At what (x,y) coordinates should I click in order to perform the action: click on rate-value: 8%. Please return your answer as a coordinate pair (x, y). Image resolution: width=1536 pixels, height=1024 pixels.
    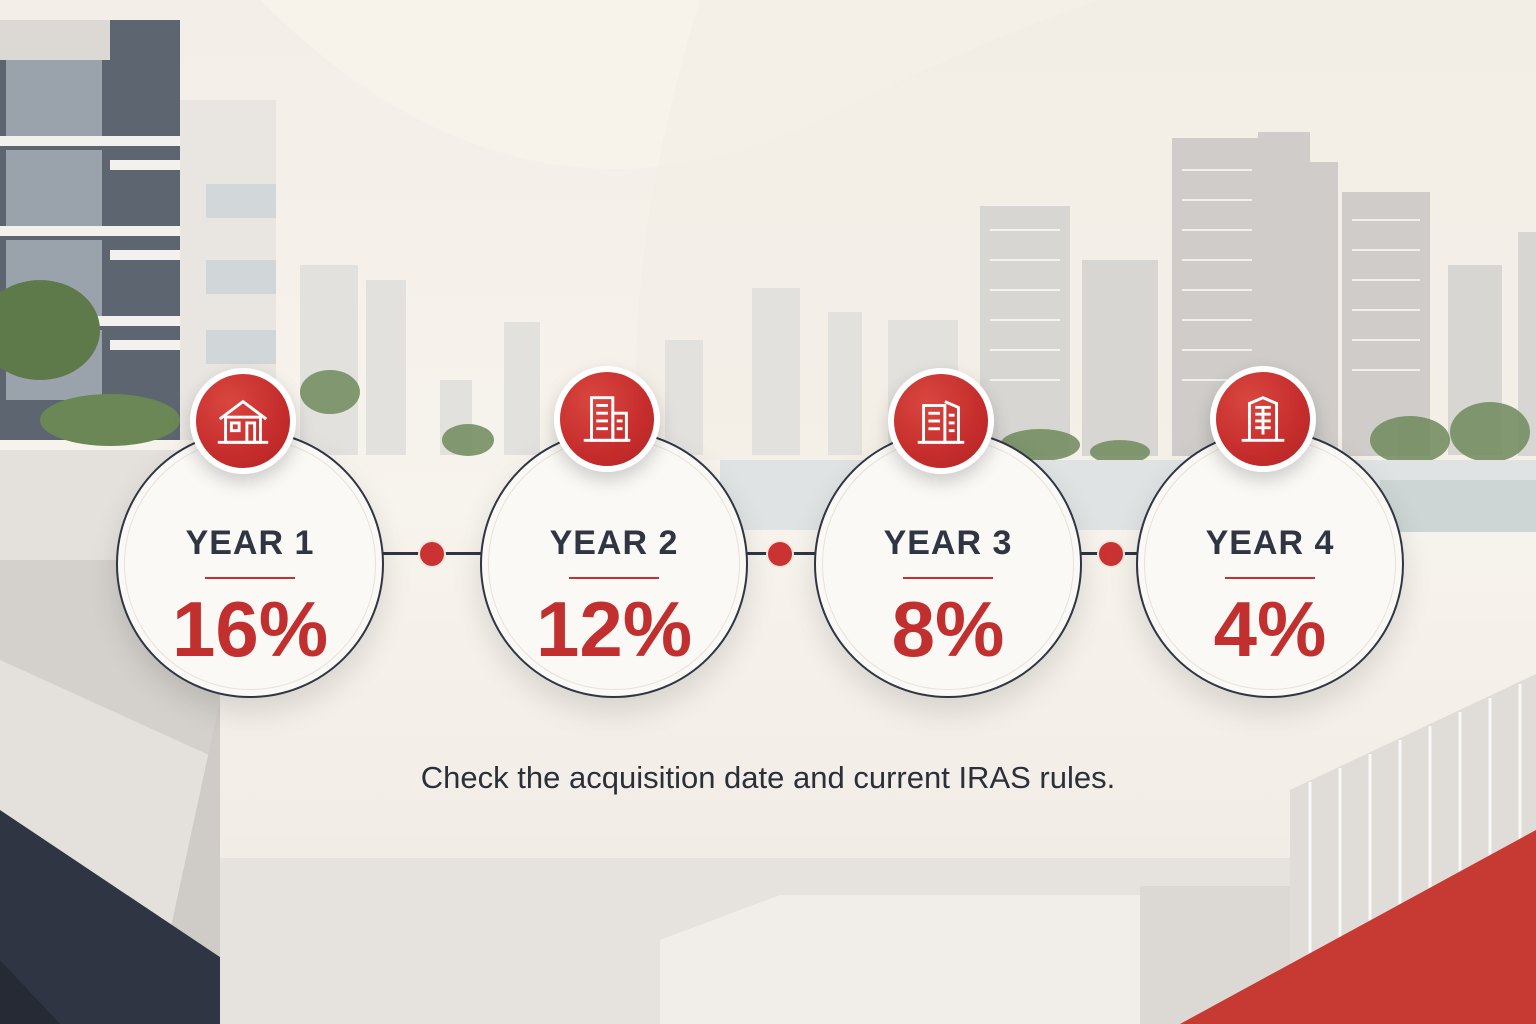
    Looking at the image, I should click on (948, 629).